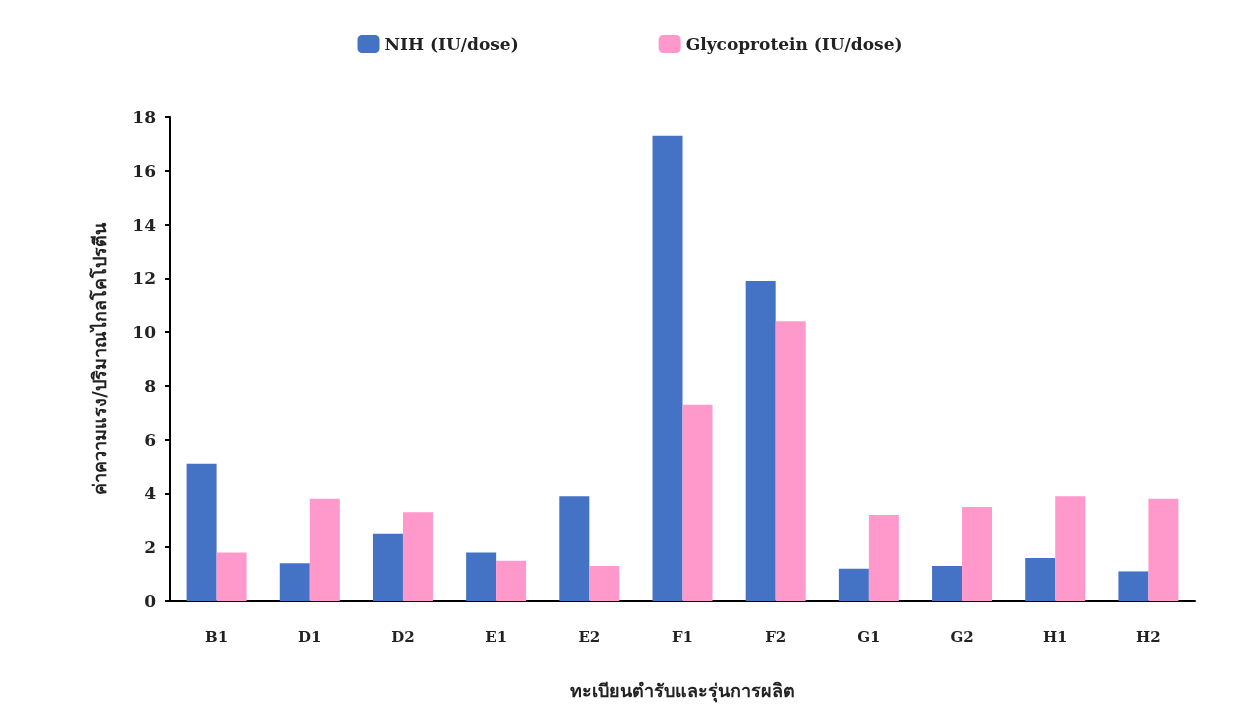 The width and height of the screenshot is (1260, 715). Describe the element at coordinates (217, 636) in the screenshot. I see `x-tick-label: B1` at that location.